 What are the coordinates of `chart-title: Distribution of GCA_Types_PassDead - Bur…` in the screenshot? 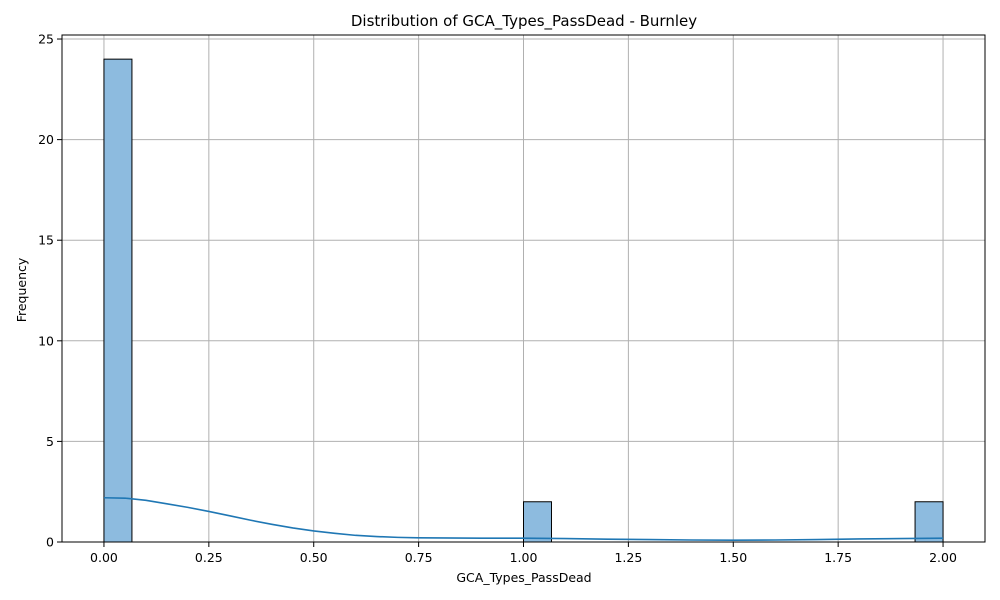 It's located at (524, 21).